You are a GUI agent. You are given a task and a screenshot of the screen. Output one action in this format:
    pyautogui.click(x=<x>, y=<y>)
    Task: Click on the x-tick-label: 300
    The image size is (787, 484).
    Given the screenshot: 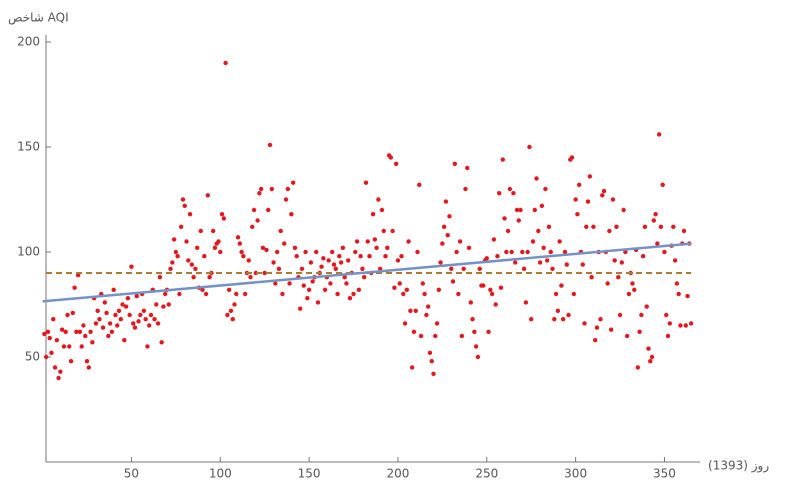 What is the action you would take?
    pyautogui.click(x=575, y=474)
    